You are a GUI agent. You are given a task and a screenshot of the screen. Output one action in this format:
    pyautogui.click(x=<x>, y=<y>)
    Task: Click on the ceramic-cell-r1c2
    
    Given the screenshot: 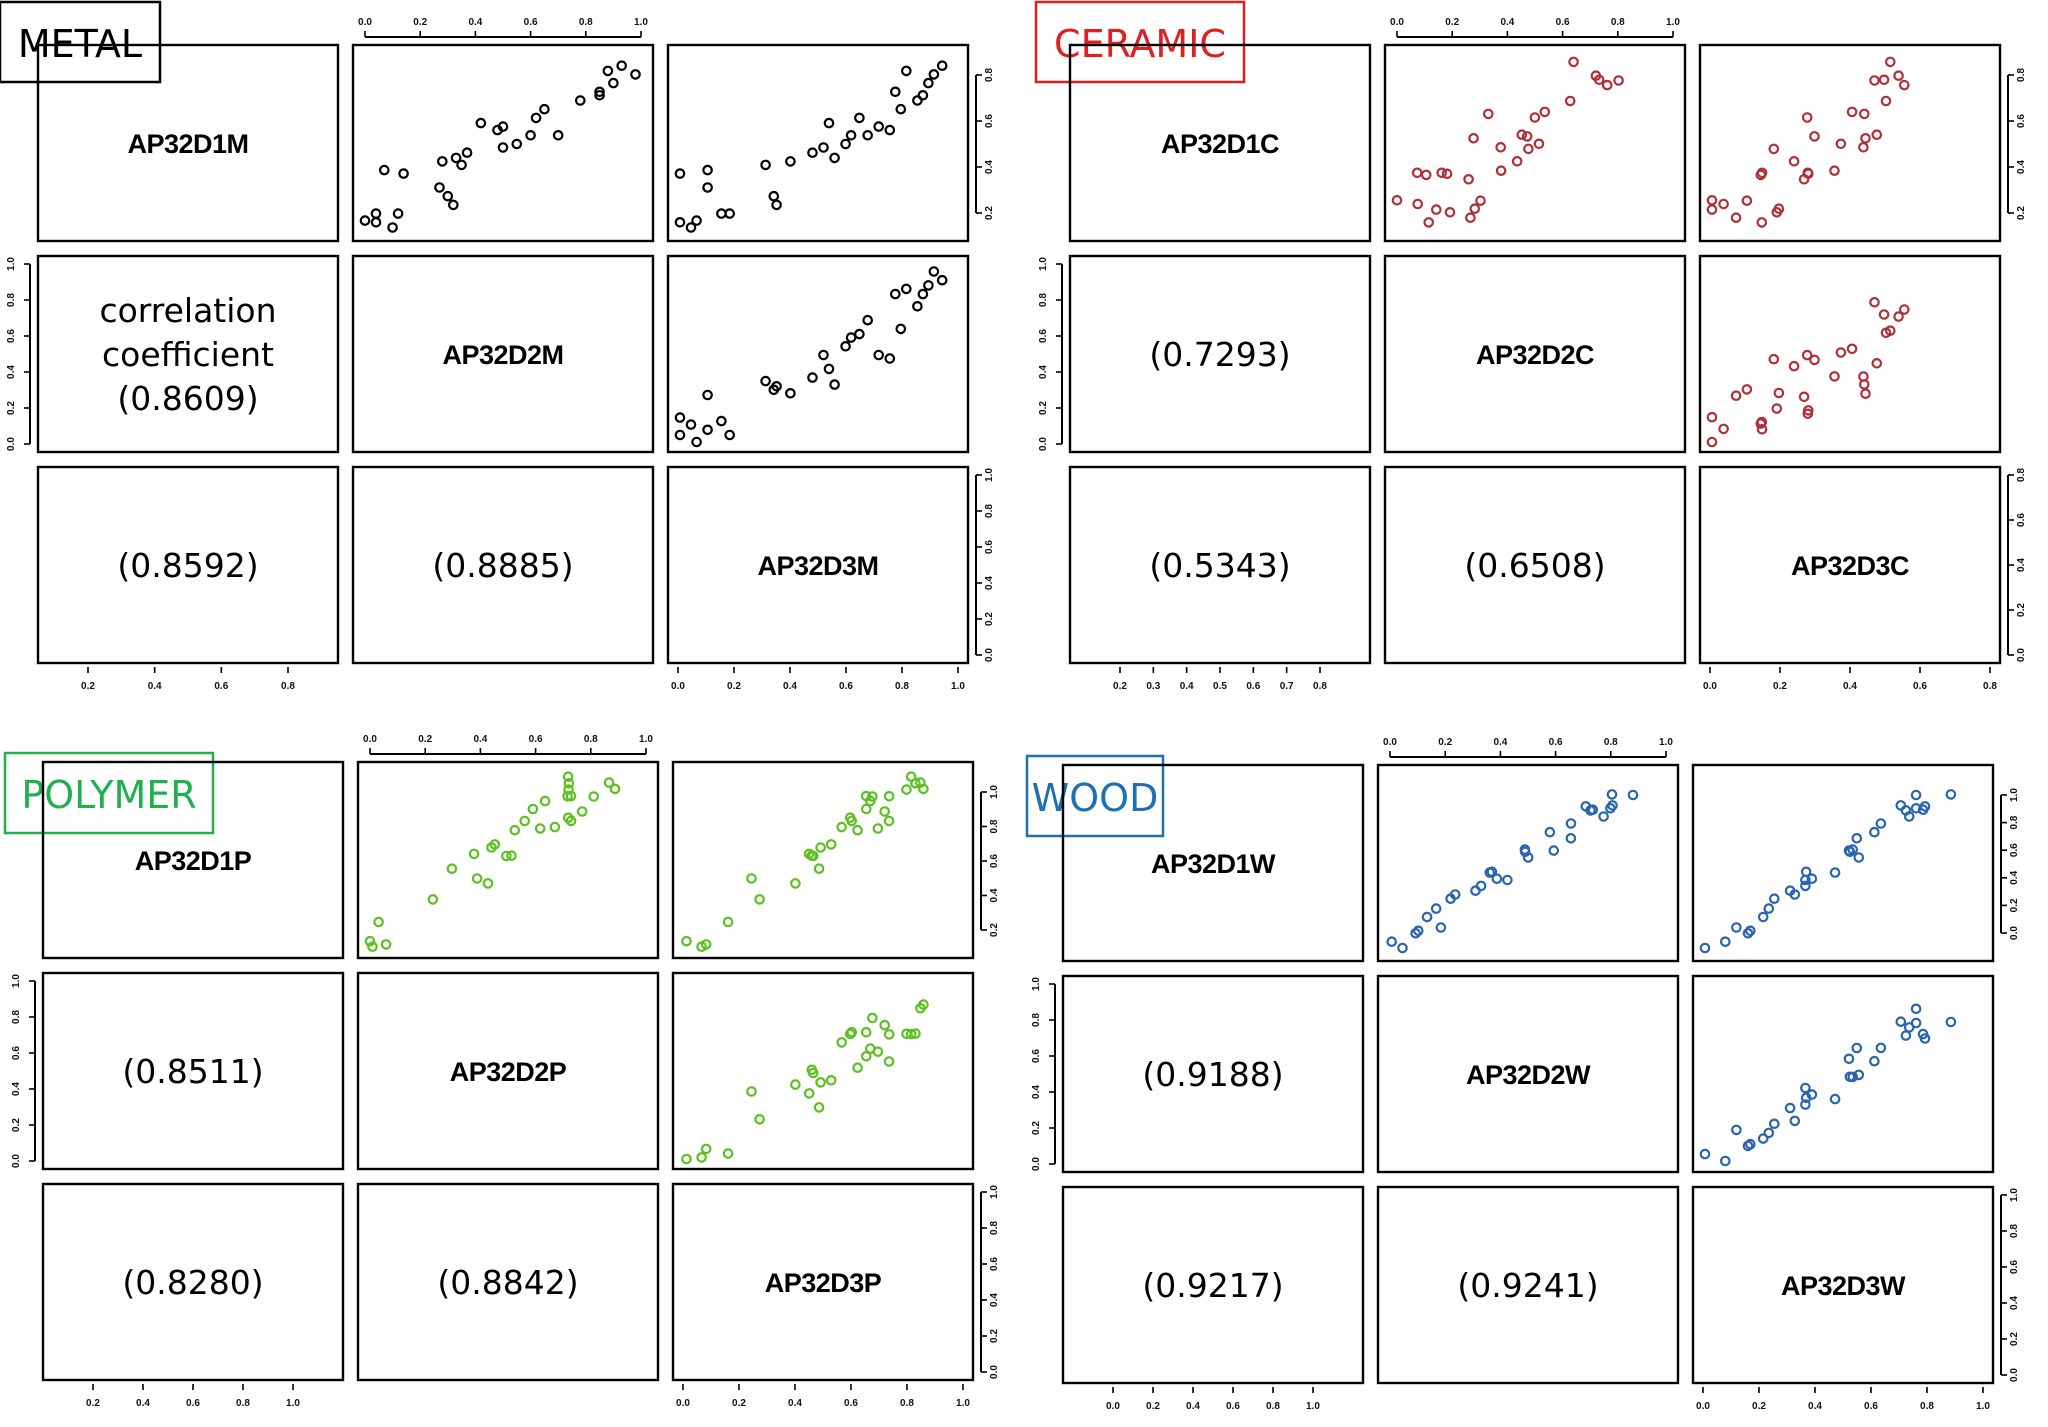 What is the action you would take?
    pyautogui.click(x=1535, y=143)
    